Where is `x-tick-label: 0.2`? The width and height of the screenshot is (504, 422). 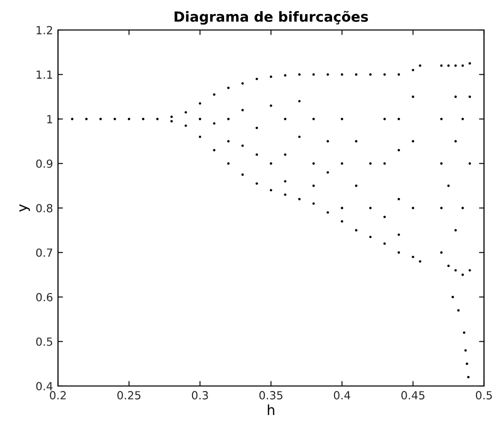 x-tick-label: 0.2 is located at coordinates (58, 395).